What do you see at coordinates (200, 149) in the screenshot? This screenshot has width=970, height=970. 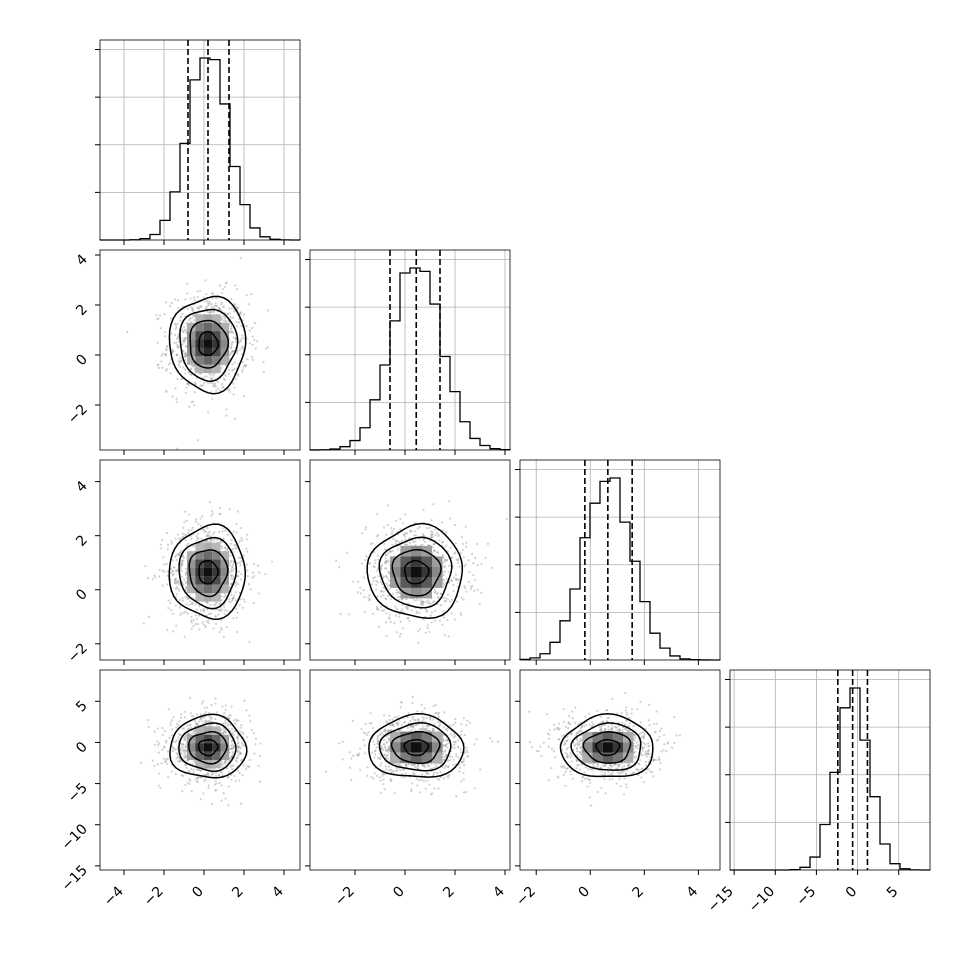 I see `histogram-step` at bounding box center [200, 149].